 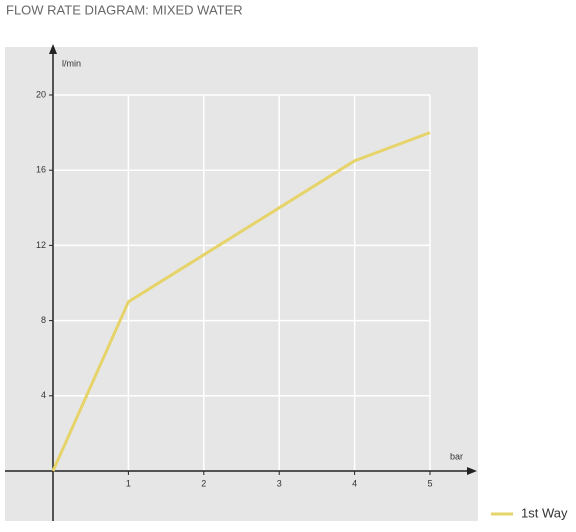 What do you see at coordinates (41, 245) in the screenshot?
I see `y-tick-label: 12` at bounding box center [41, 245].